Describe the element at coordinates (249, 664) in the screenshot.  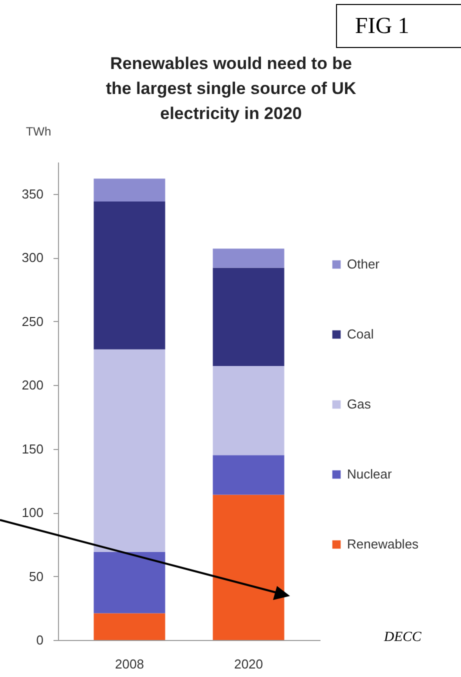
I see `x-tick-label: 2020` at that location.